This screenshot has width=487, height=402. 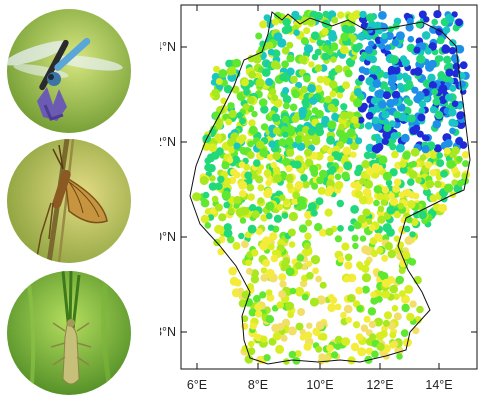 I want to click on mayfly-photo, so click(x=69, y=201).